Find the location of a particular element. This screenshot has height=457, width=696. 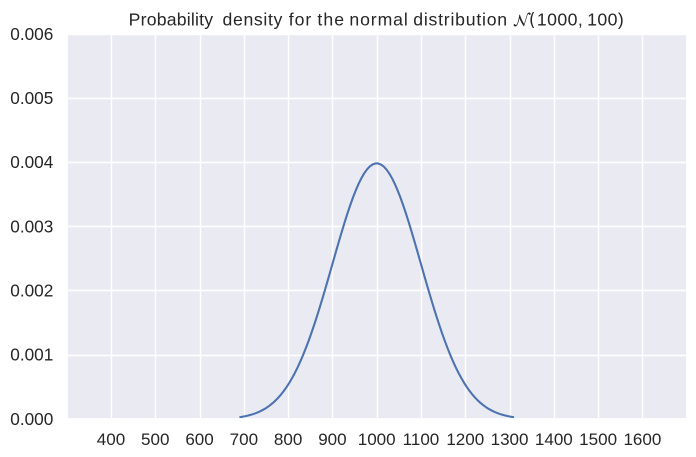

svg-text: 1000, 100) is located at coordinates (580, 20).